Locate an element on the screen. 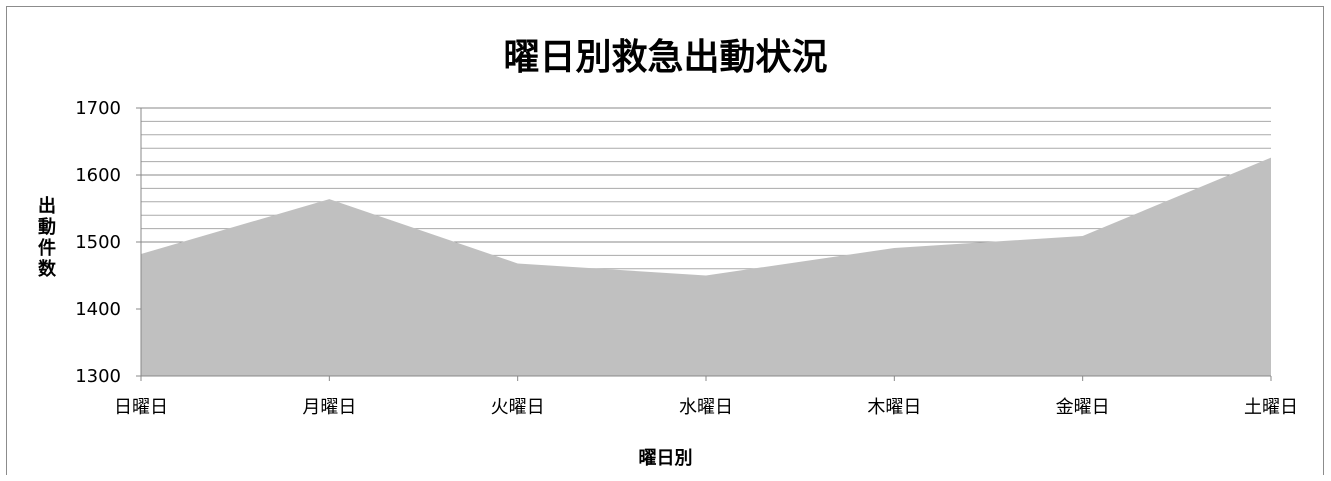 This screenshot has height=481, width=1331. y-tick-label: 1600 is located at coordinates (98, 175).